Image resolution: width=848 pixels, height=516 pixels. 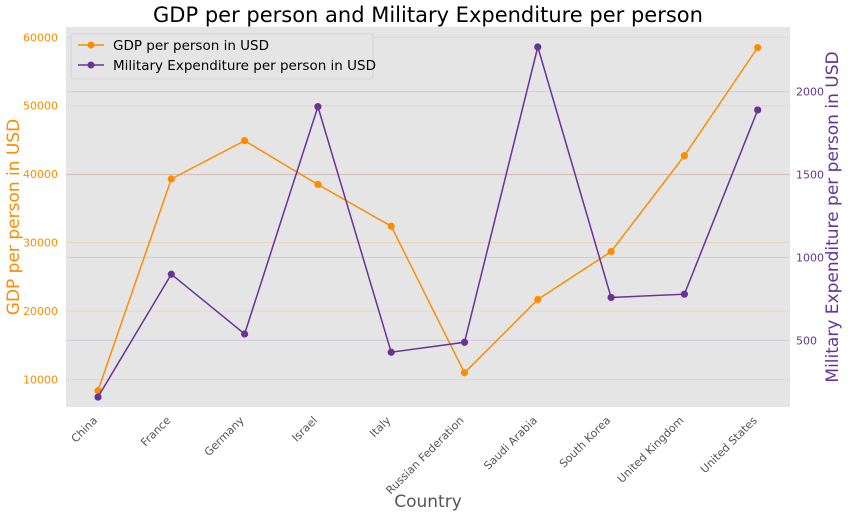 I want to click on y-left-tick-label: 20000, so click(x=40, y=311).